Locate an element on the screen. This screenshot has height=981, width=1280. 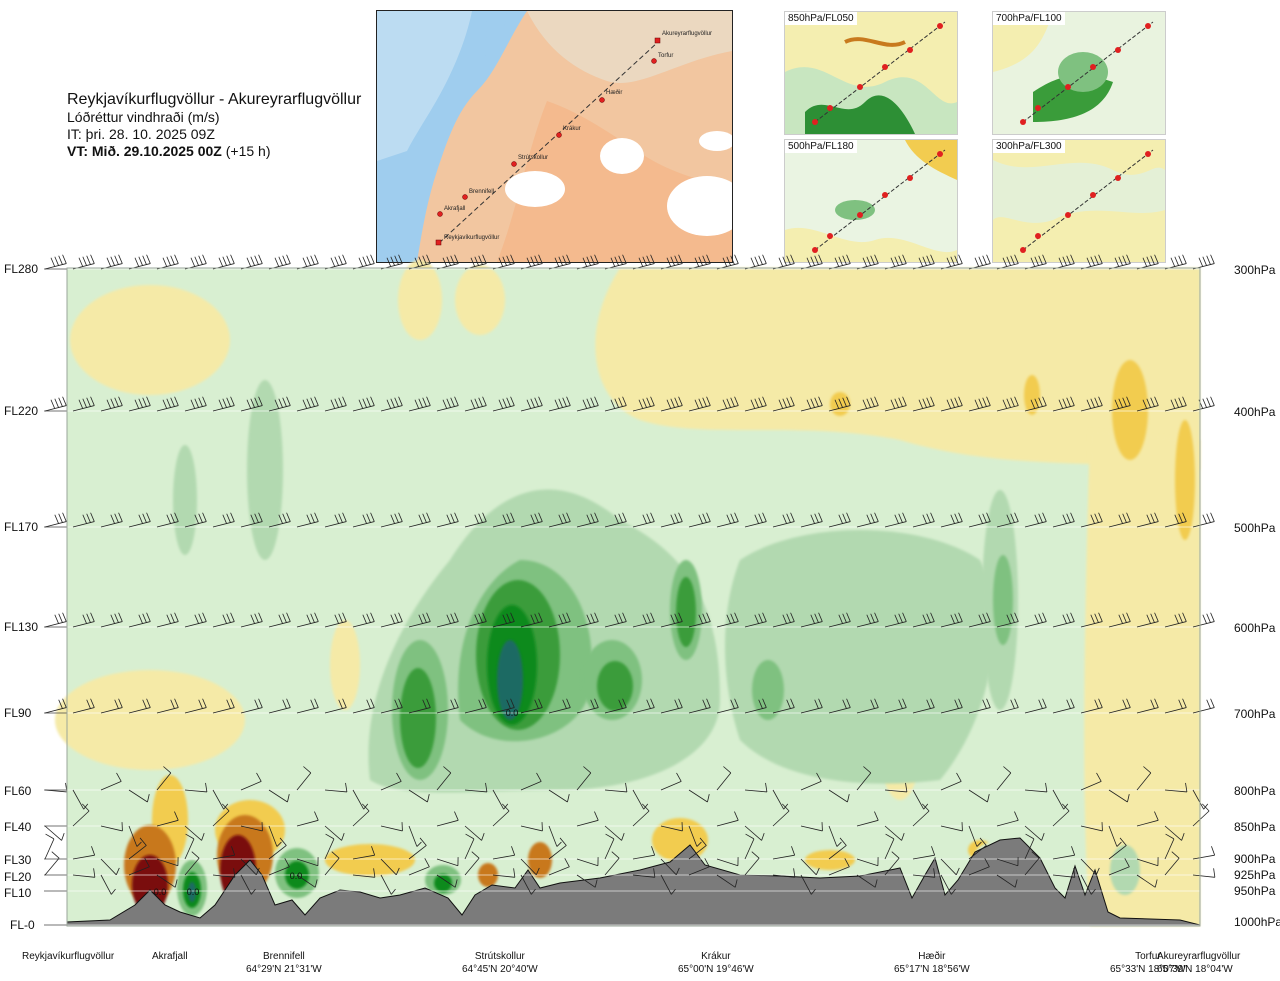
pressure-label: 700hPa is located at coordinates (1255, 714).